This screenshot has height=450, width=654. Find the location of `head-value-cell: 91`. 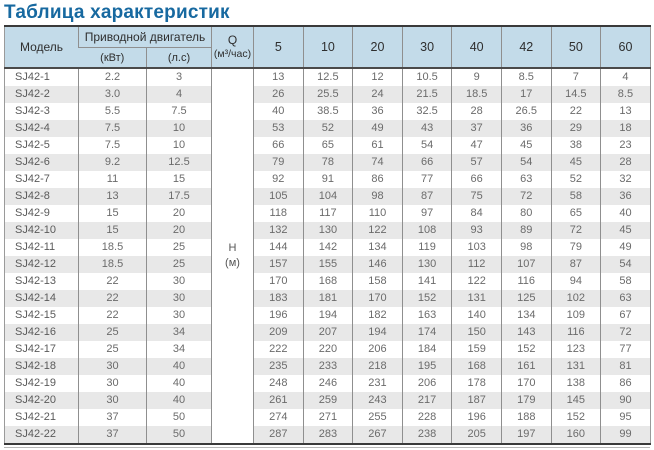

head-value-cell: 91 is located at coordinates (327, 179).